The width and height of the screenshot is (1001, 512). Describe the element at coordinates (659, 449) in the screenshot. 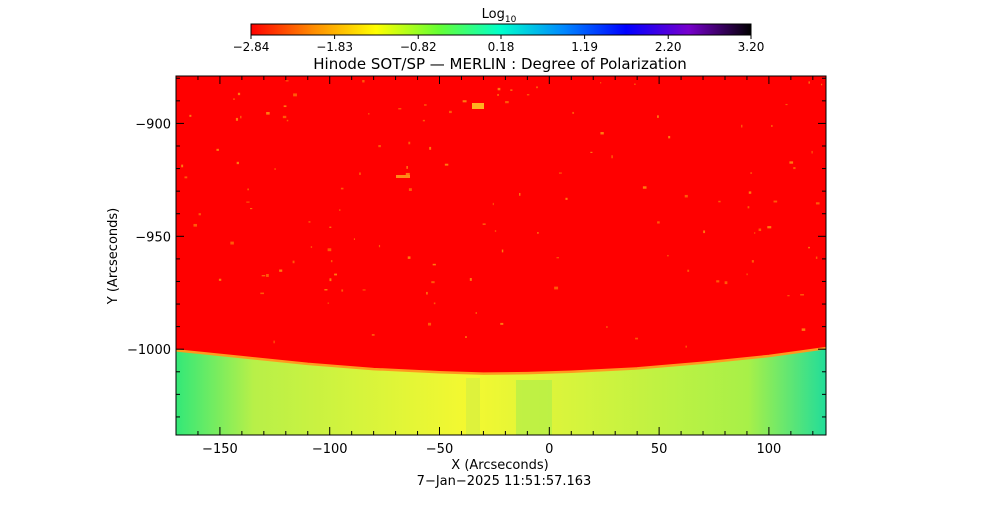

I see `x-tick-label: 50` at that location.